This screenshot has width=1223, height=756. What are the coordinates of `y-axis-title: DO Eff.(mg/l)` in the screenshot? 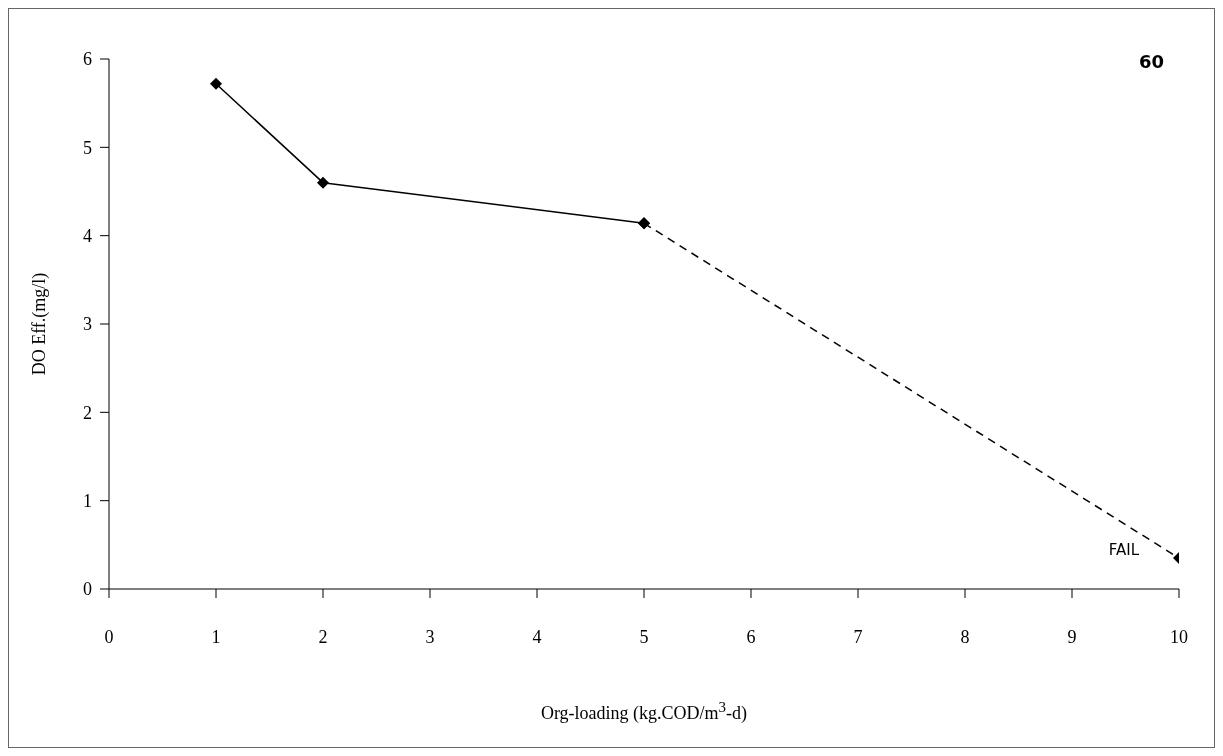 It's located at (40, 324).